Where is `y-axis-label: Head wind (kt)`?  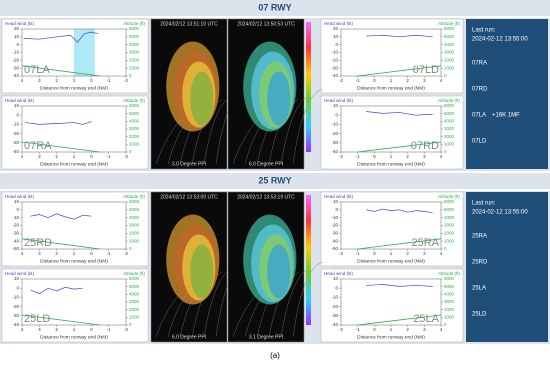 y-axis-label: Head wind (kt) is located at coordinates (339, 273).